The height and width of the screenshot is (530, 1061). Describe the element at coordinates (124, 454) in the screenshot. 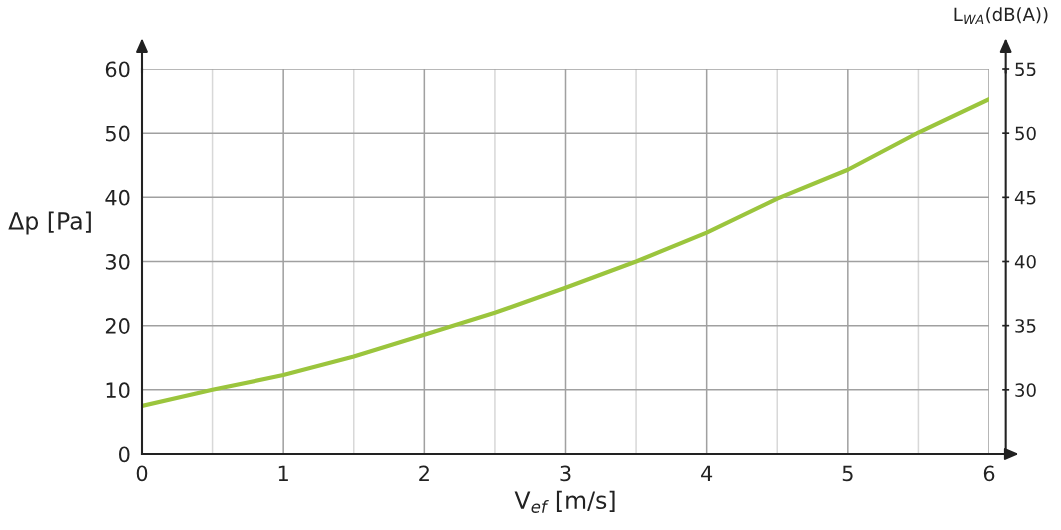

I see `y-tick-label: 0` at that location.